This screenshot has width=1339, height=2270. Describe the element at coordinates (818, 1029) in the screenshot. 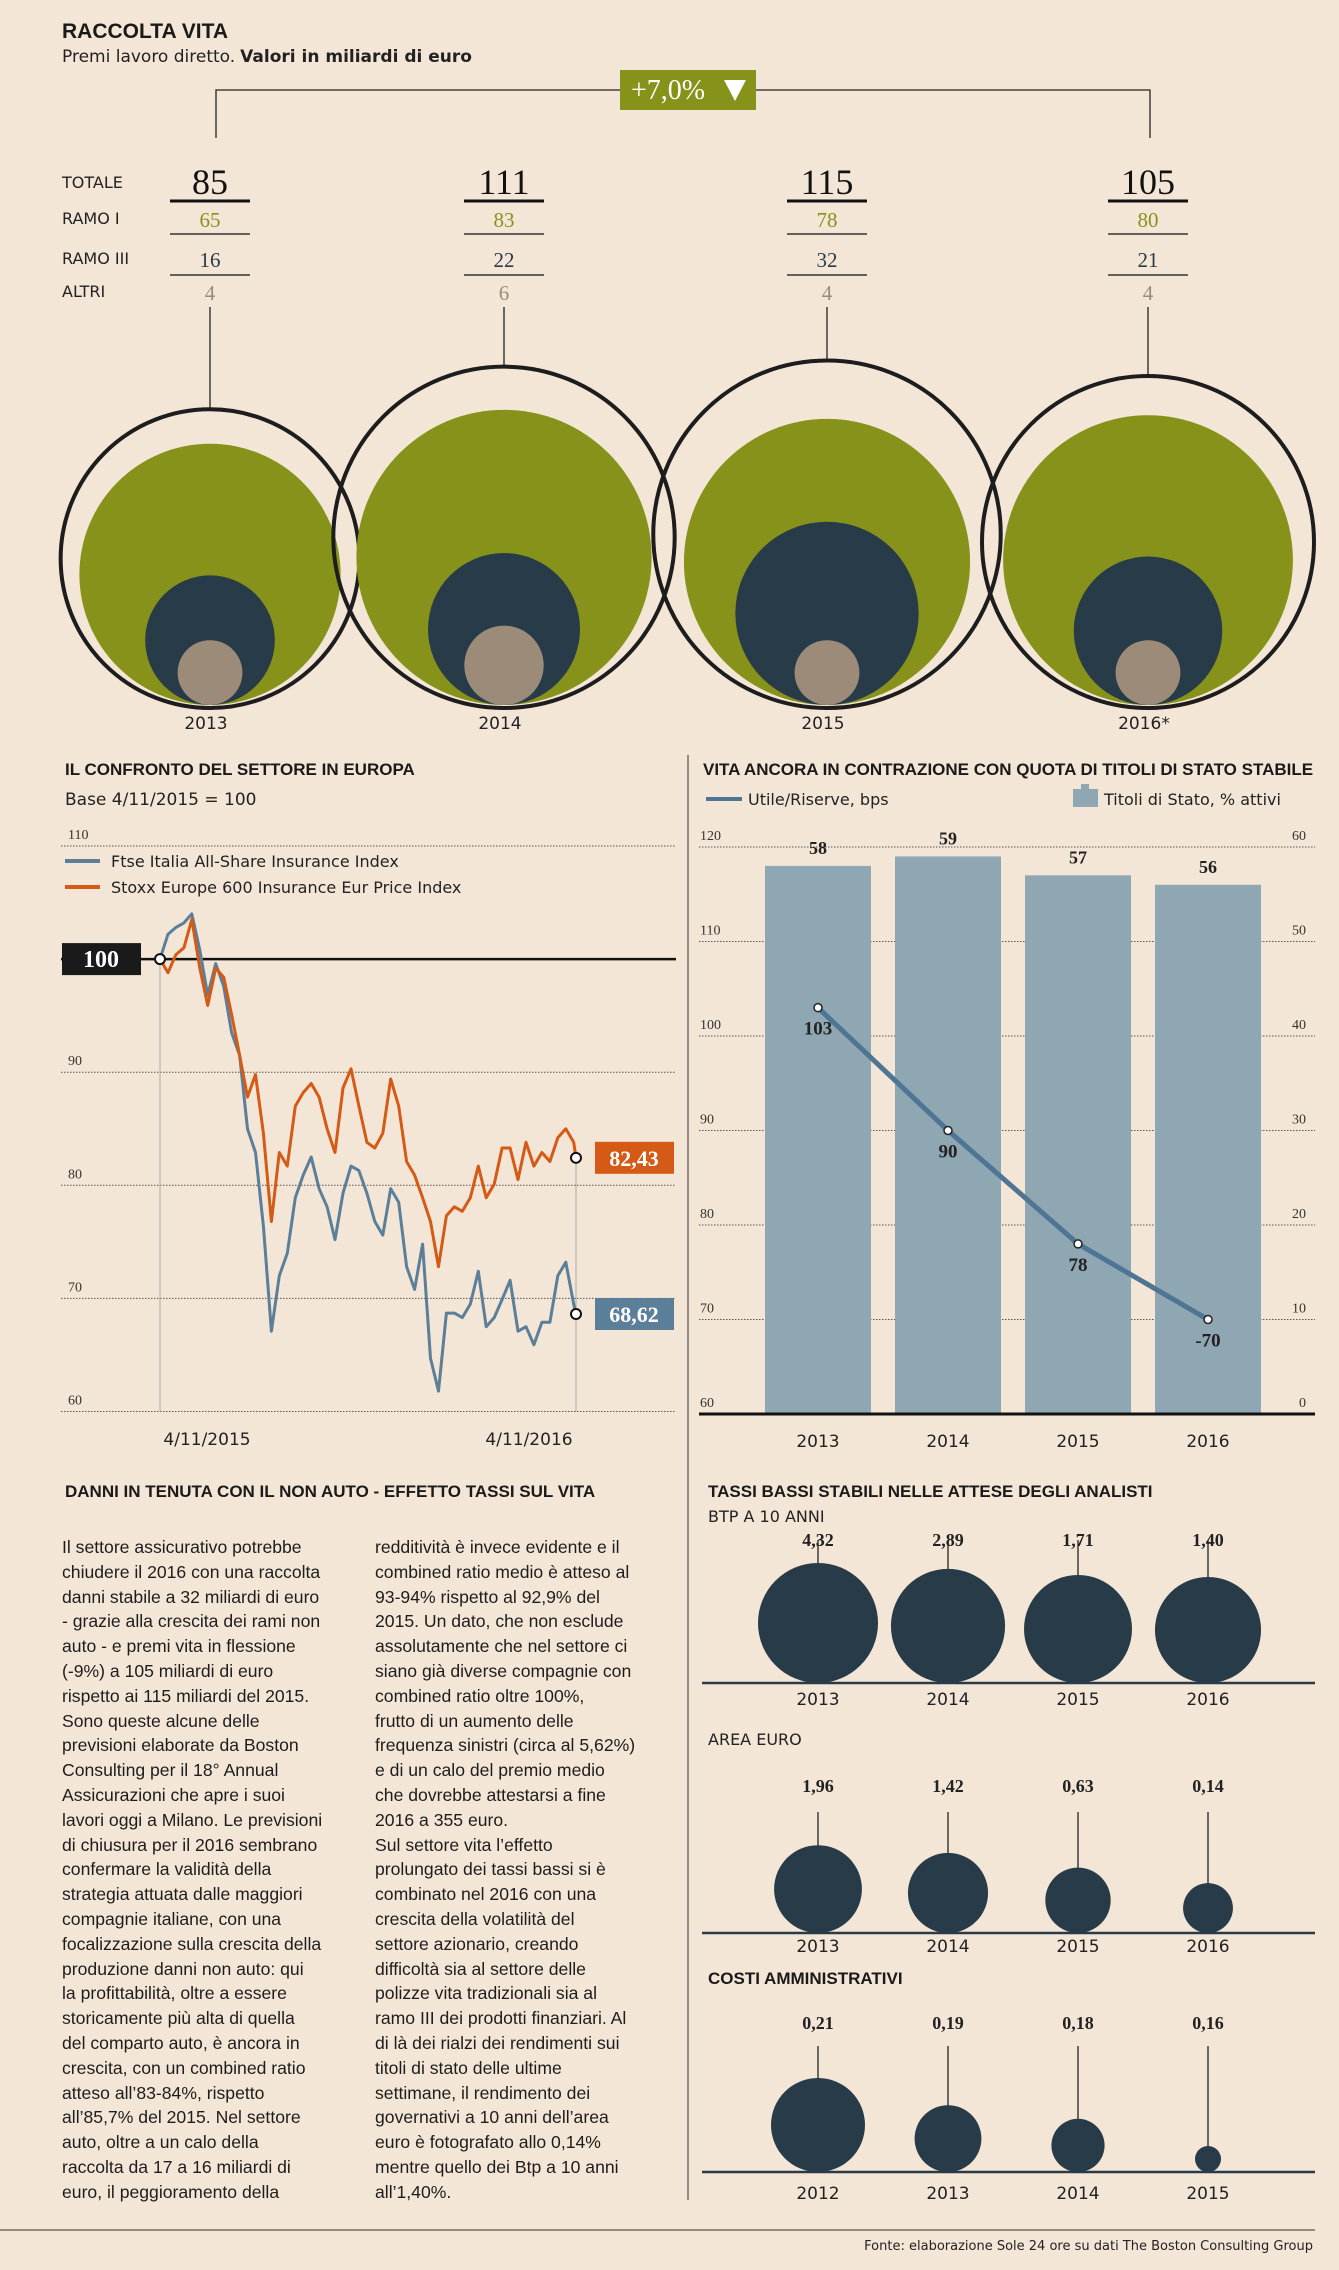

I see `line-value-label: 103` at that location.